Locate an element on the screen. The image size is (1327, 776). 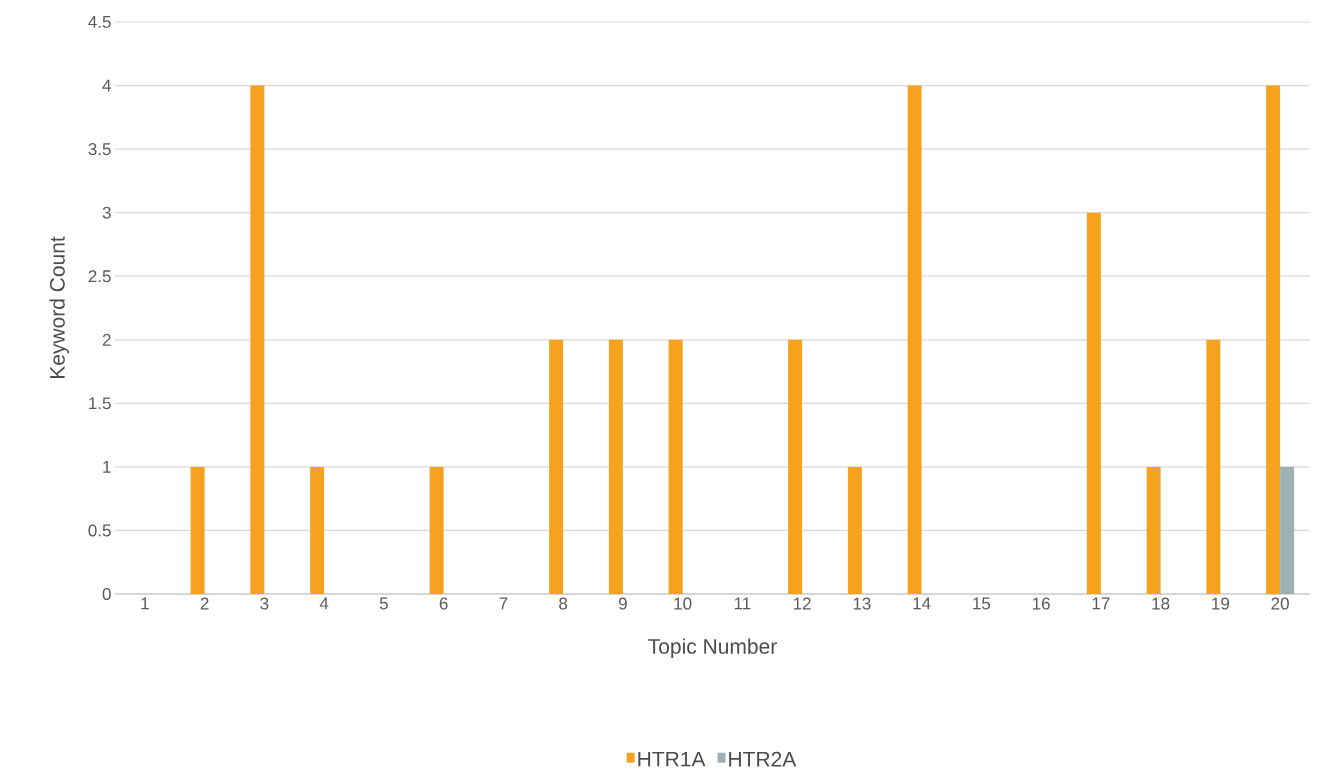
x-tick-label: 7 is located at coordinates (503, 603).